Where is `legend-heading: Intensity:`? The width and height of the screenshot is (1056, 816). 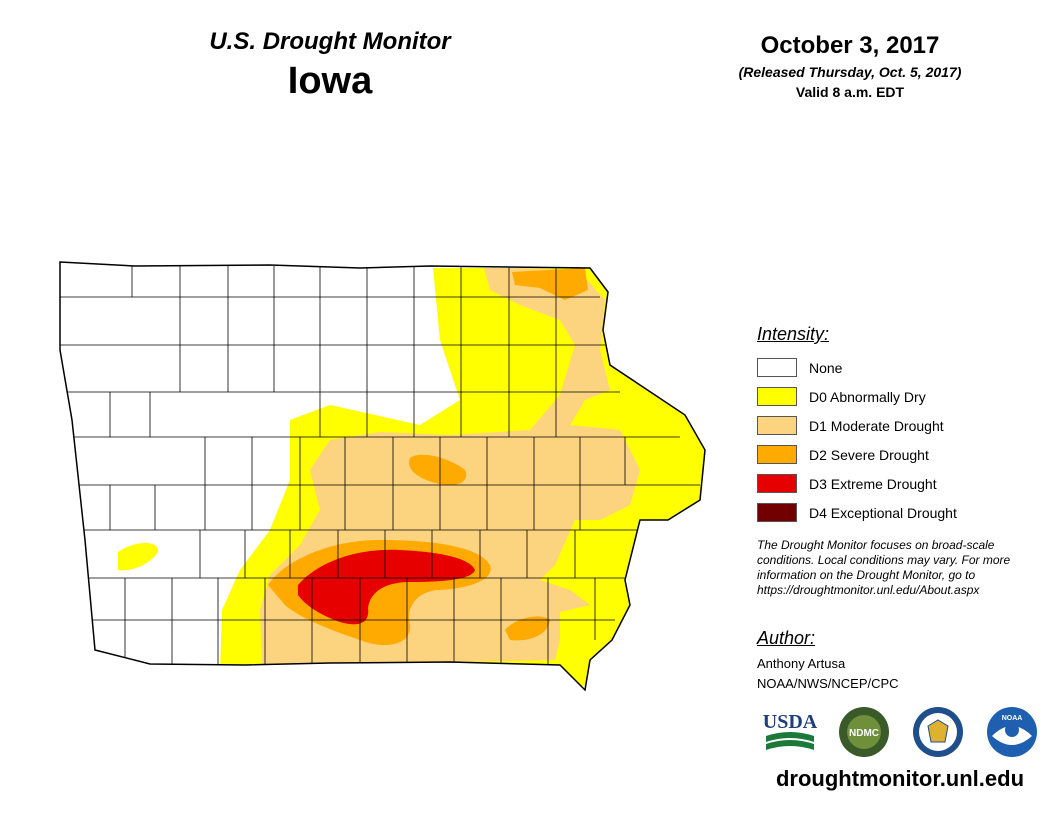 legend-heading: Intensity: is located at coordinates (793, 334).